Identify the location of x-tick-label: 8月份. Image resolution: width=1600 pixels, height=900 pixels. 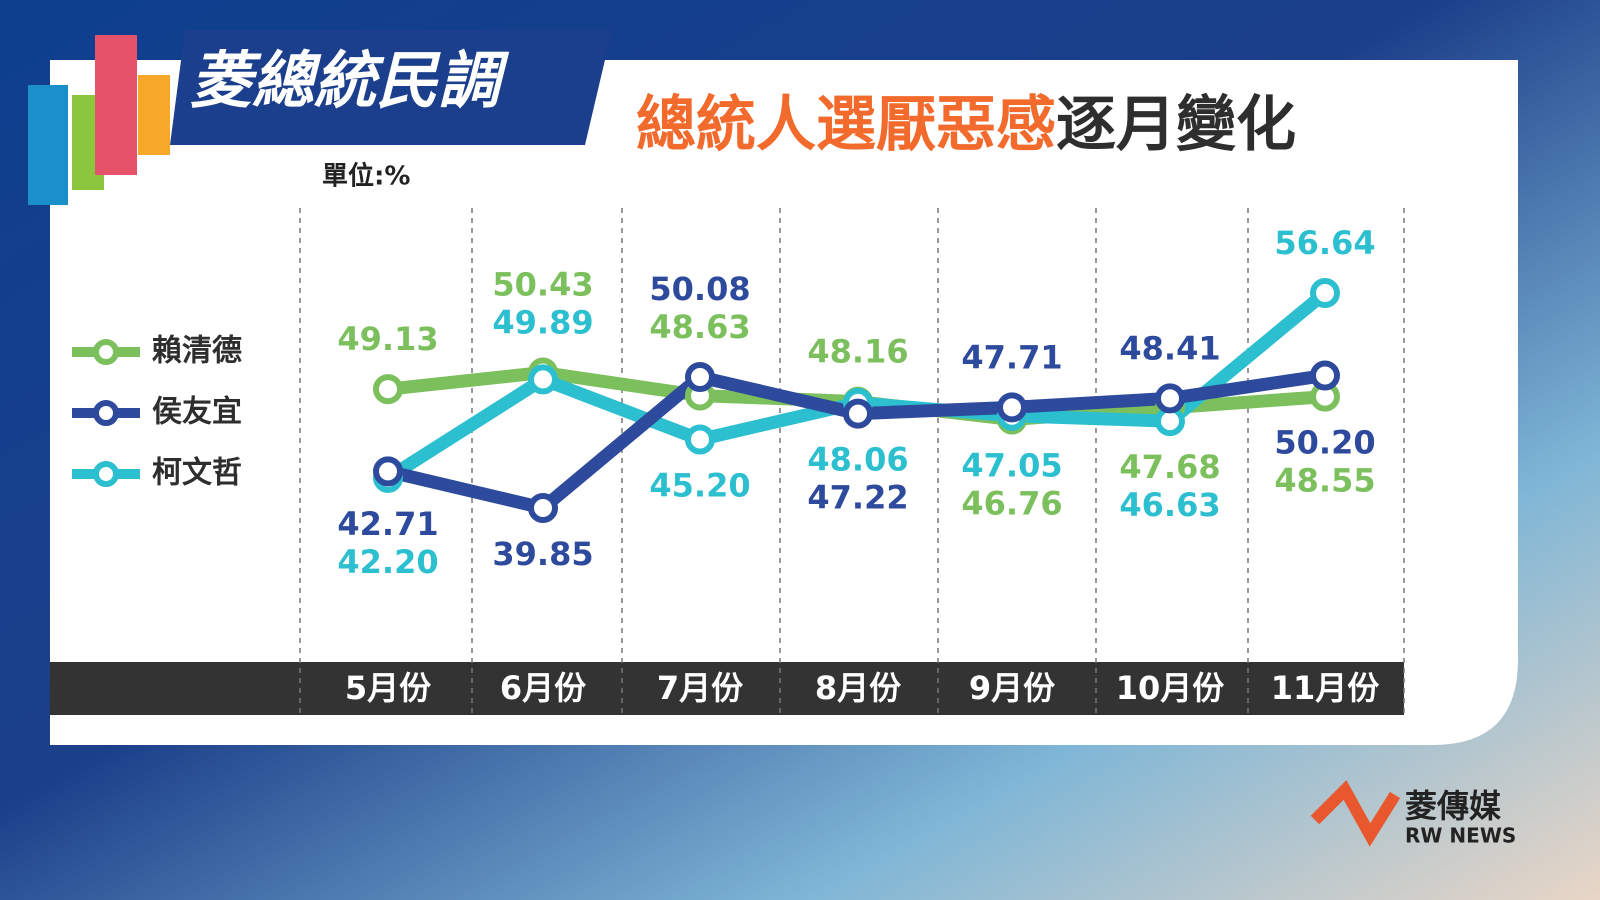
(858, 688).